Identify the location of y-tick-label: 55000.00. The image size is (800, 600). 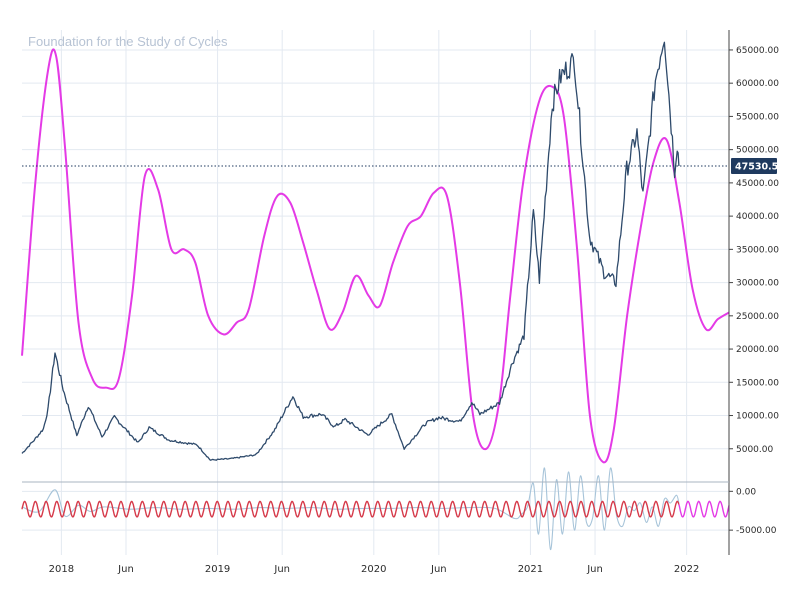
(757, 117).